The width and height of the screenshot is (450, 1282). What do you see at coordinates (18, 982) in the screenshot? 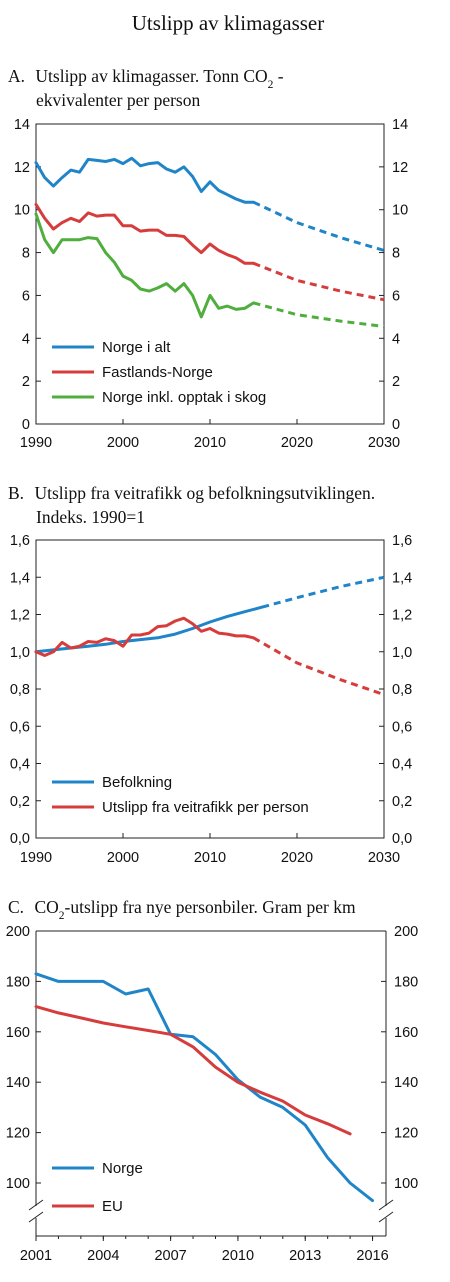
I see `y-tick-label-left: 180` at bounding box center [18, 982].